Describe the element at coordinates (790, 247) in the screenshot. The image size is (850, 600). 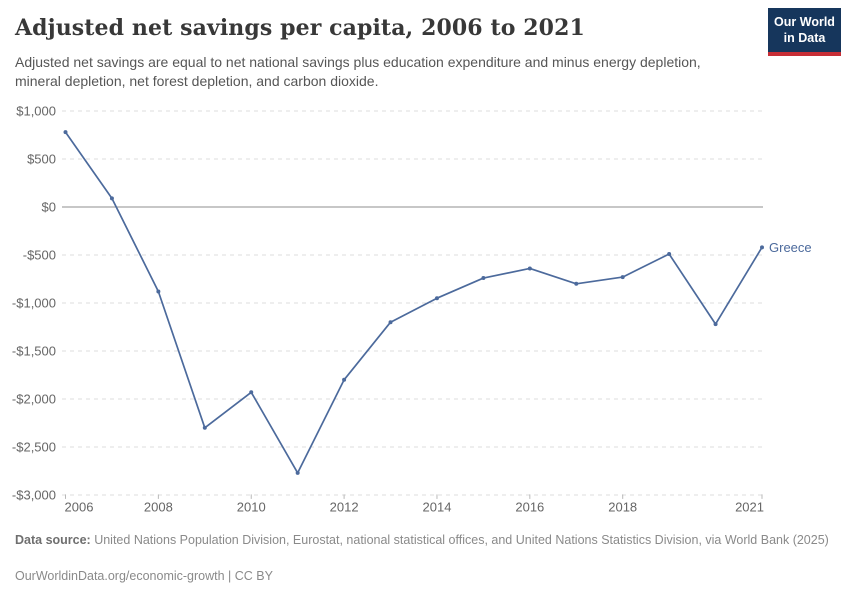
I see `series-label: Greece` at that location.